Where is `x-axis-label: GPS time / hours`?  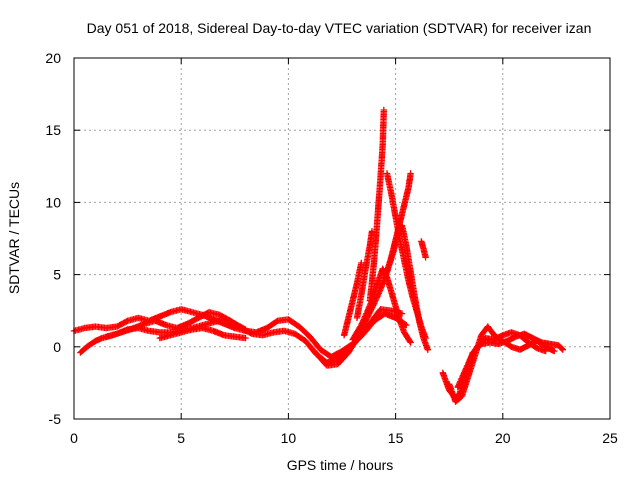
x-axis-label: GPS time / hours is located at coordinates (340, 465).